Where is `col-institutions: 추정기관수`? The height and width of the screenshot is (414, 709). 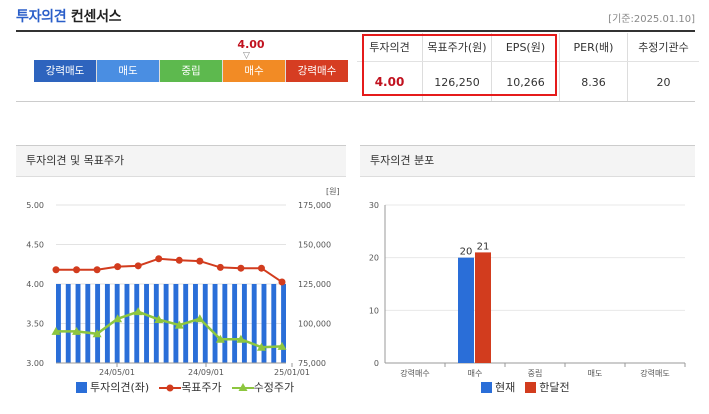
col-institutions: 추정기관수 is located at coordinates (663, 47).